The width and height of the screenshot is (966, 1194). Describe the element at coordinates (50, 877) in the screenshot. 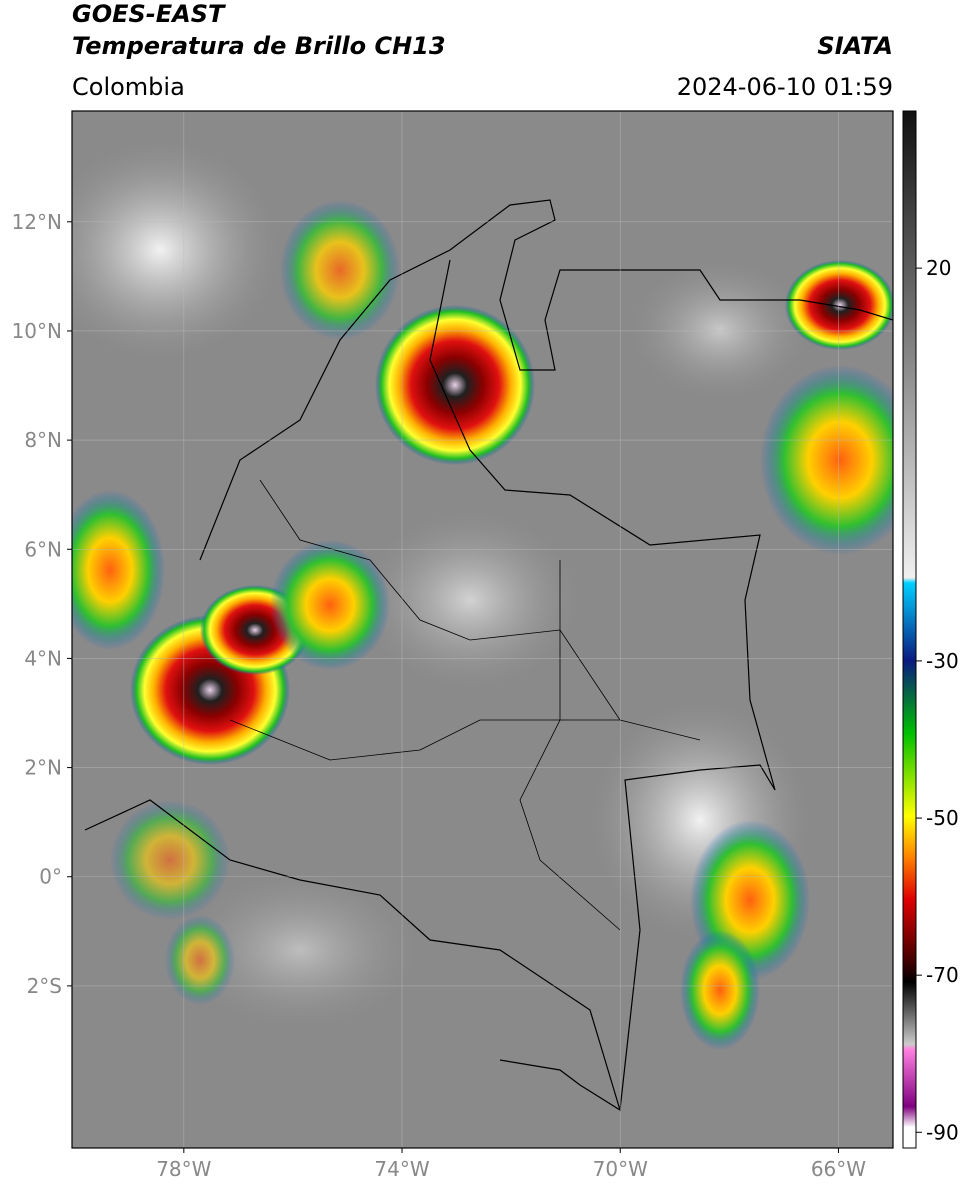

I see `y-tick-label: 0°` at that location.